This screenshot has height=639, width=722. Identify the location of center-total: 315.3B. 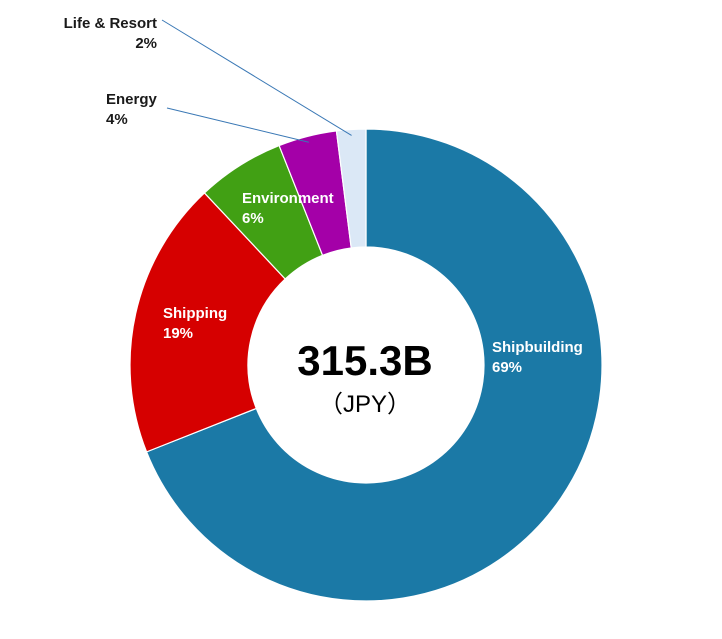
(364, 360).